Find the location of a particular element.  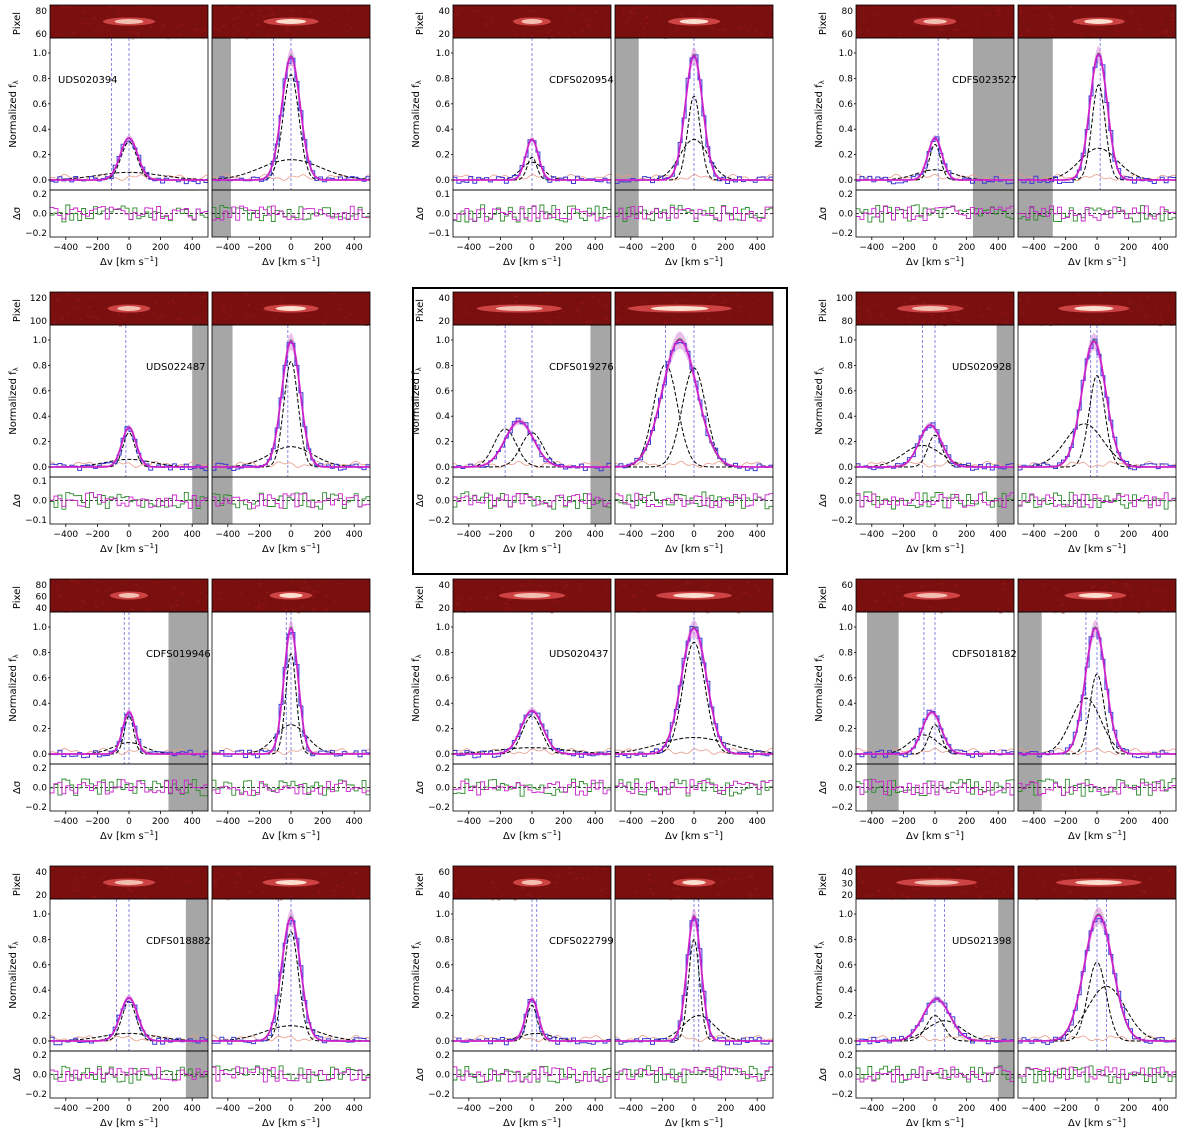

residual-total is located at coordinates (1097, 1074).